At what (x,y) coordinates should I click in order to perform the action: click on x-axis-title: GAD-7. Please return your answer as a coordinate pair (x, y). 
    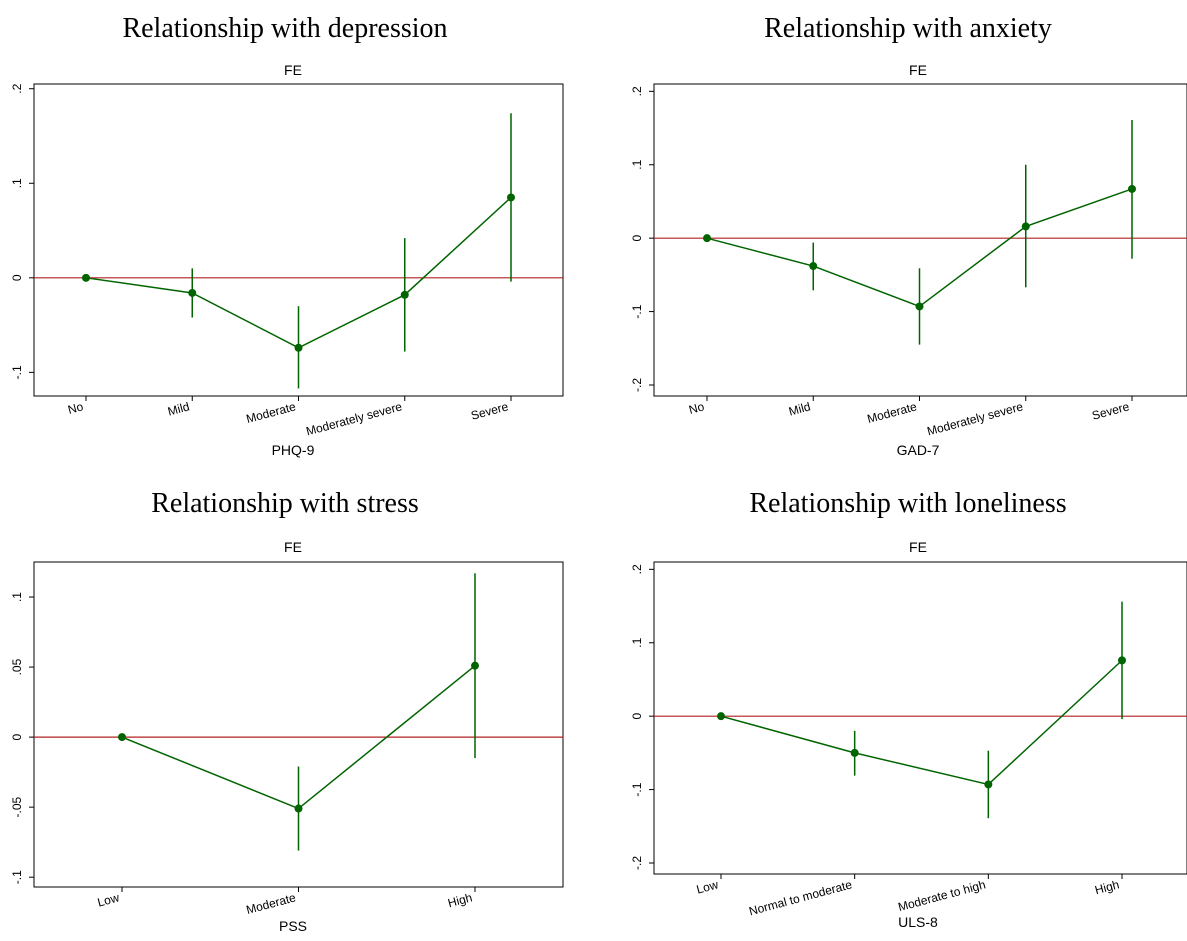
    Looking at the image, I should click on (918, 450).